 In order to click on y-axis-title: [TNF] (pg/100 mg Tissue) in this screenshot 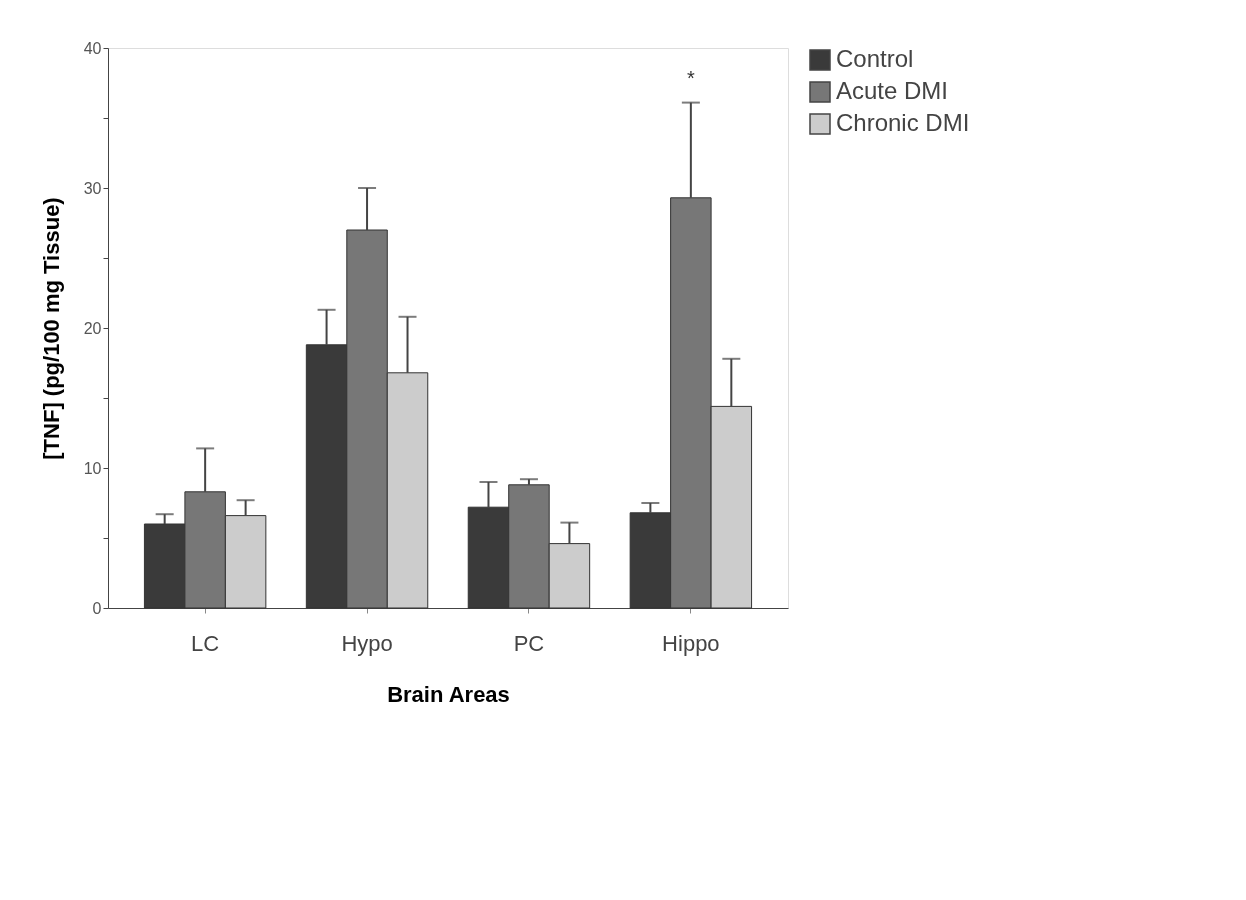, I will do `click(51, 328)`.